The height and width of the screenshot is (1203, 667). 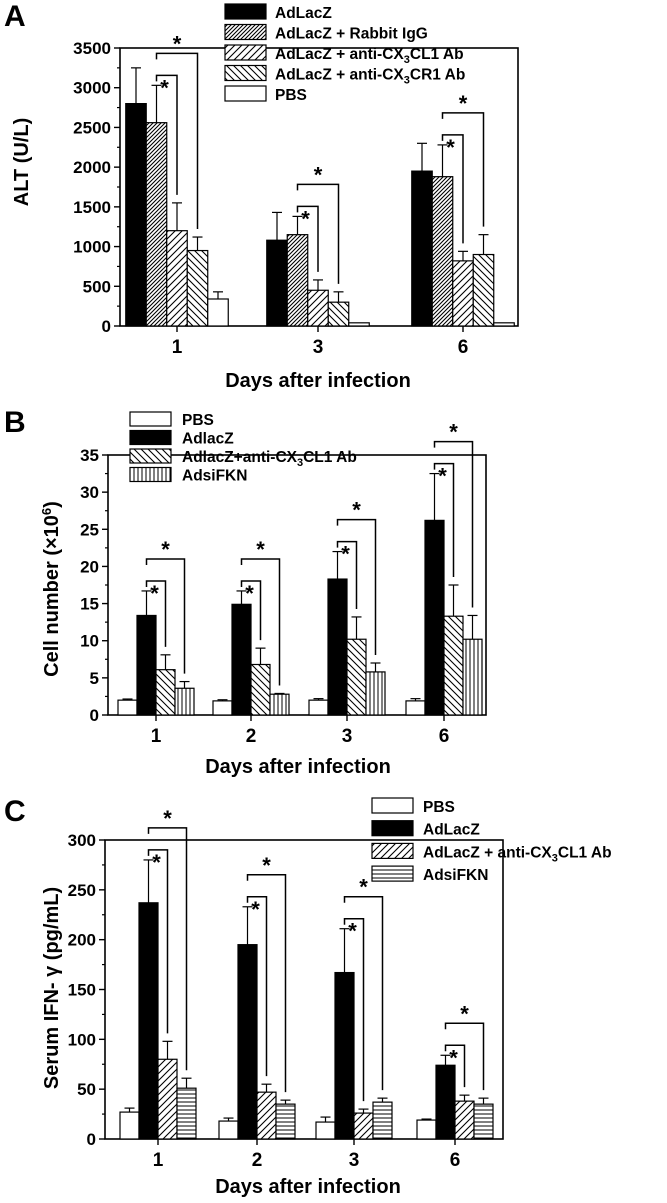 I want to click on panel-a-letter: A, so click(x=15, y=16).